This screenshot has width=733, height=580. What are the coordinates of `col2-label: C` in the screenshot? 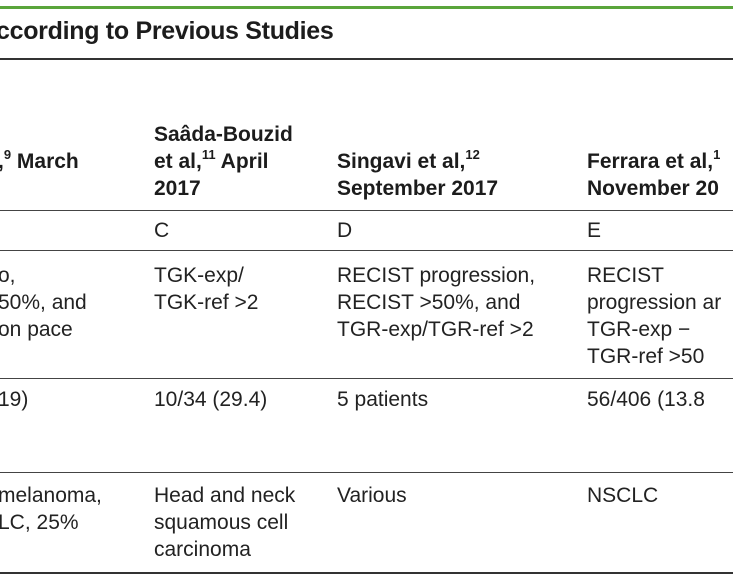 It's located at (162, 230).